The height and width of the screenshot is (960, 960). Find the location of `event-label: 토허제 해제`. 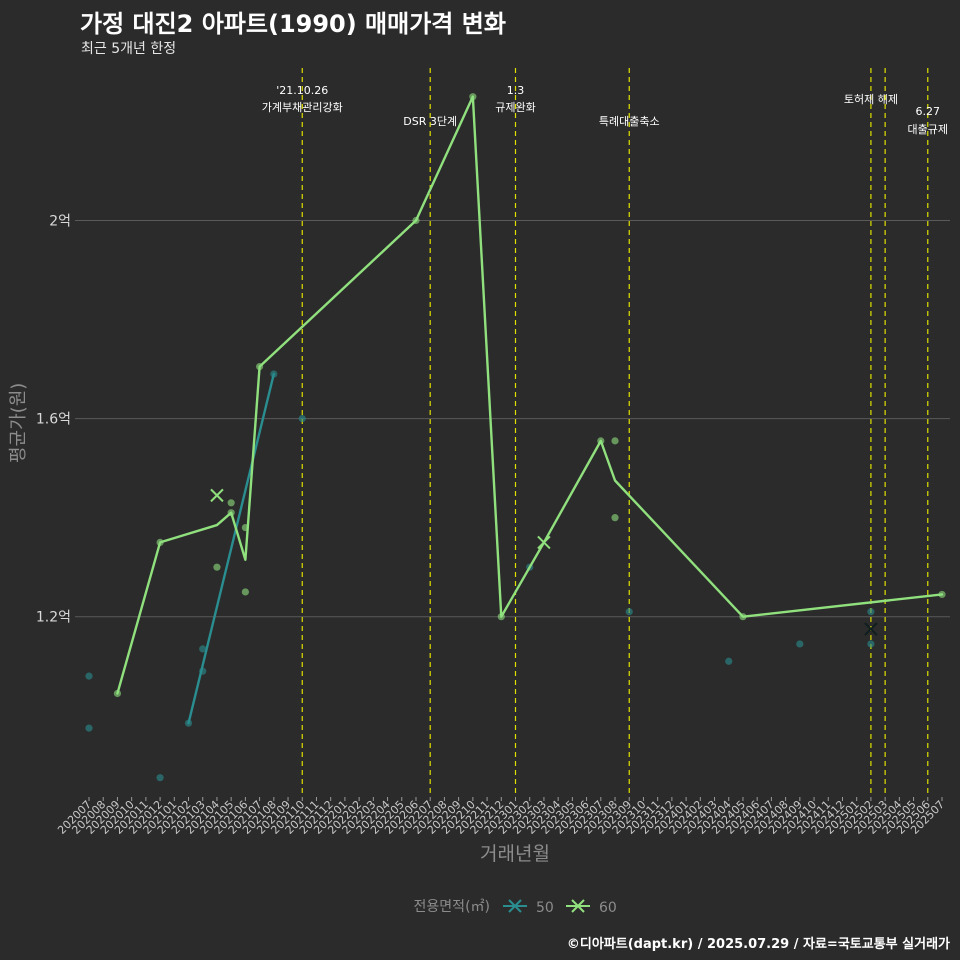

event-label: 토허제 해제 is located at coordinates (871, 99).